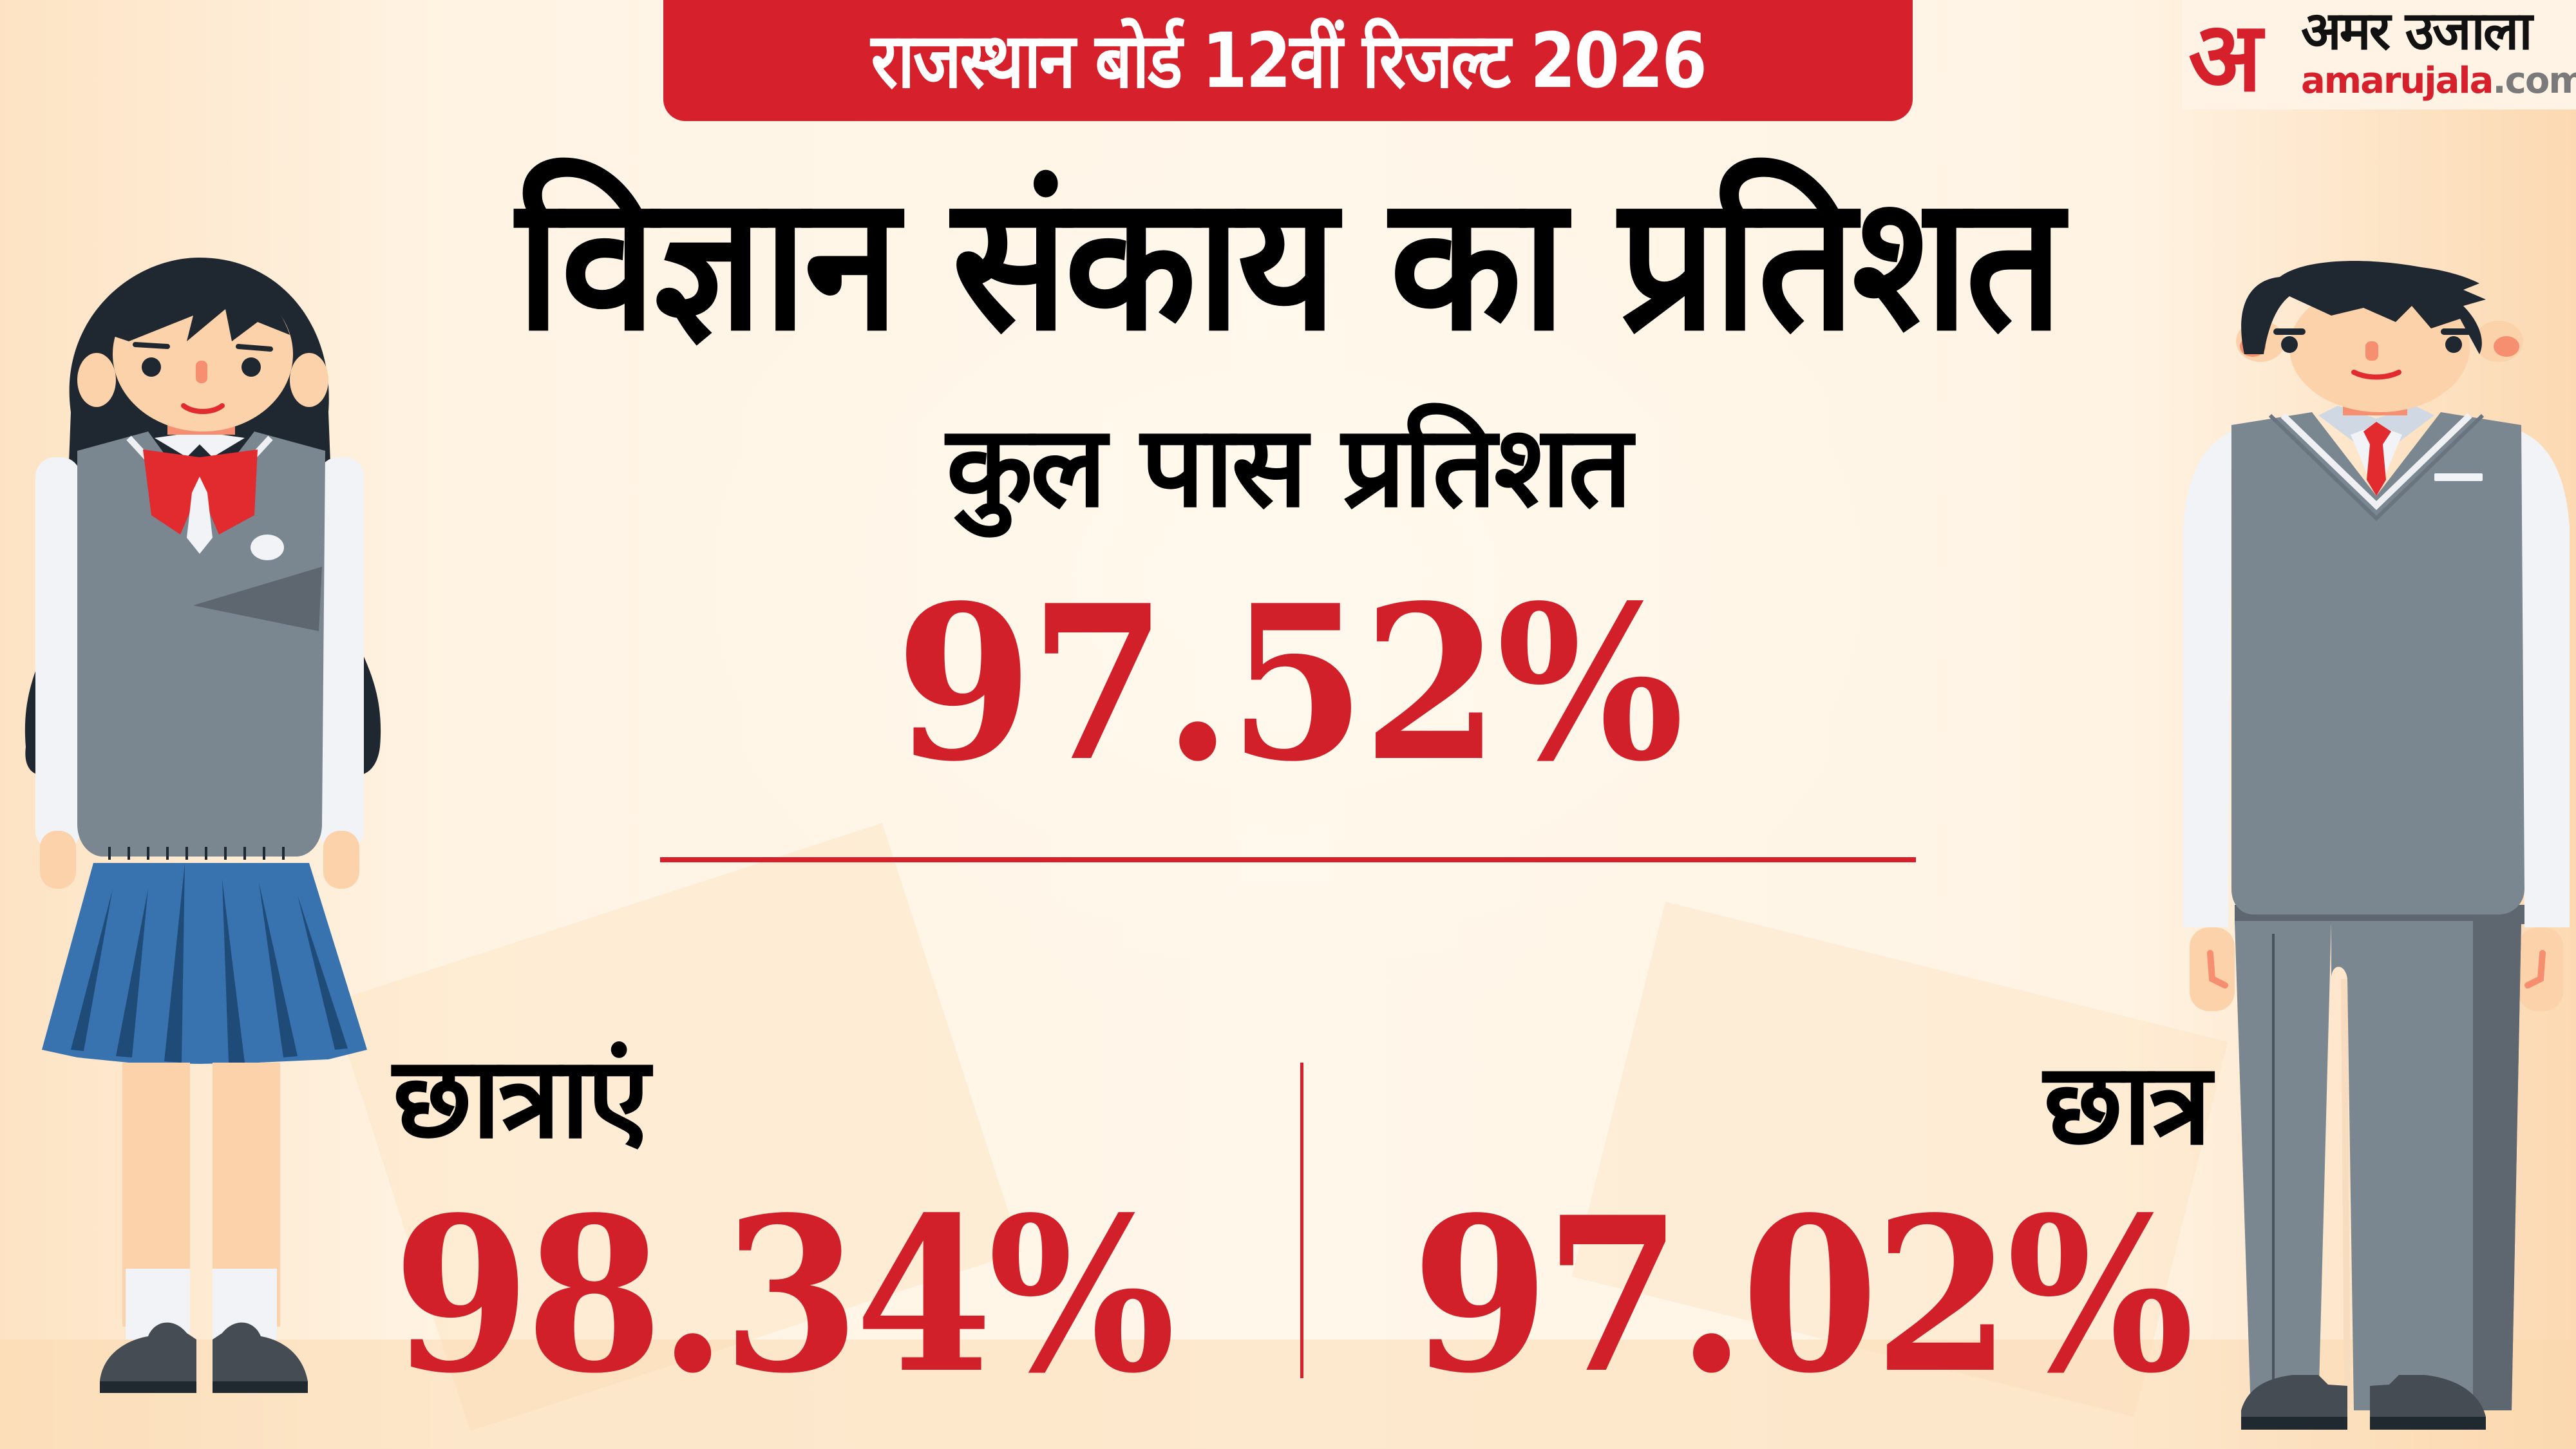  Describe the element at coordinates (2417, 32) in the screenshot. I see `logo-name-hindi: अमर उजाला` at that location.